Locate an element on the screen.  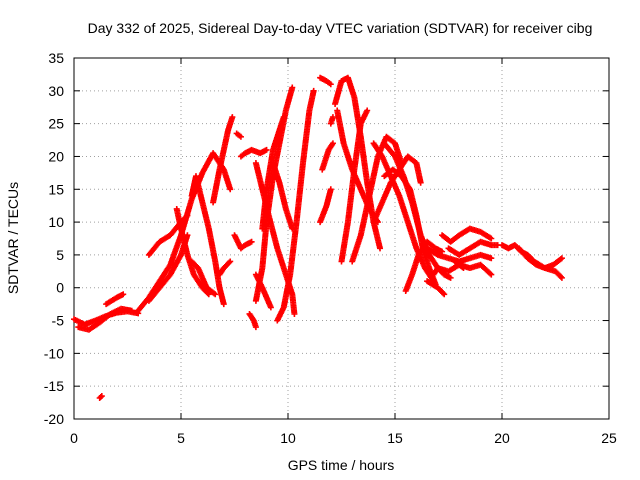
series-s13 is located at coordinates (238, 135).